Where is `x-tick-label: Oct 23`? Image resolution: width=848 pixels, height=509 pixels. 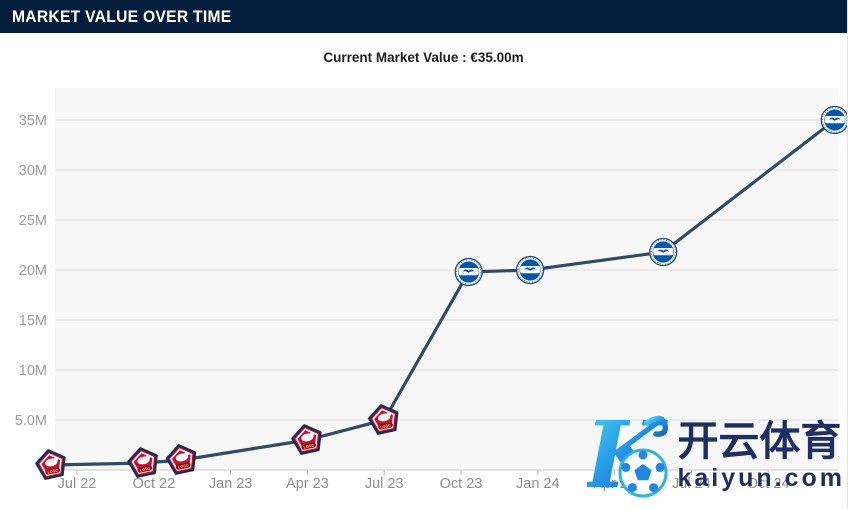 x-tick-label: Oct 23 is located at coordinates (461, 484).